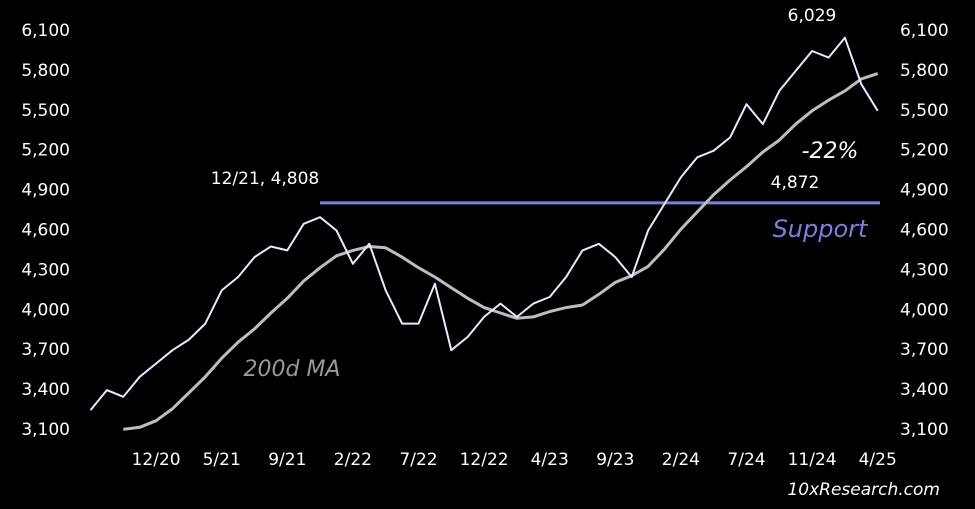 The height and width of the screenshot is (509, 975). I want to click on y-tick-label: 4,000, so click(45, 310).